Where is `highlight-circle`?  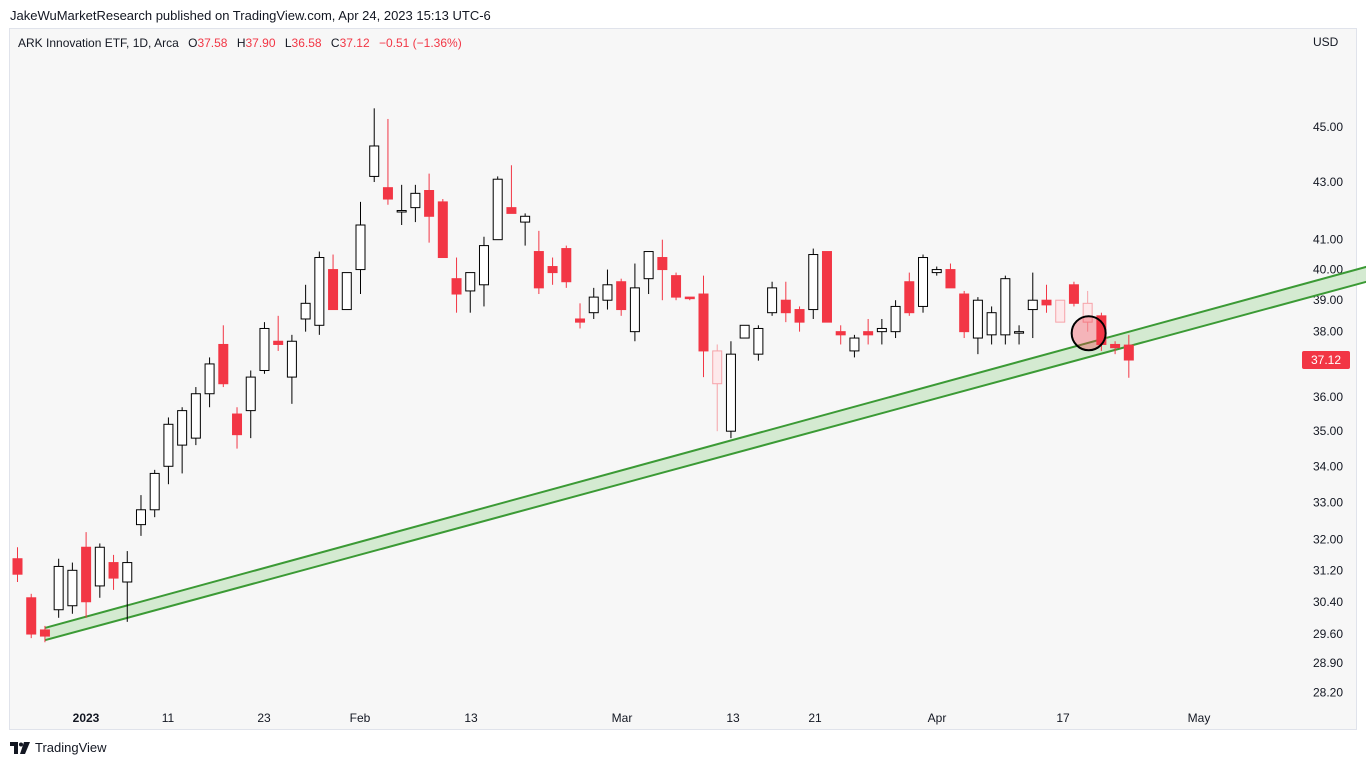
highlight-circle is located at coordinates (1088, 333).